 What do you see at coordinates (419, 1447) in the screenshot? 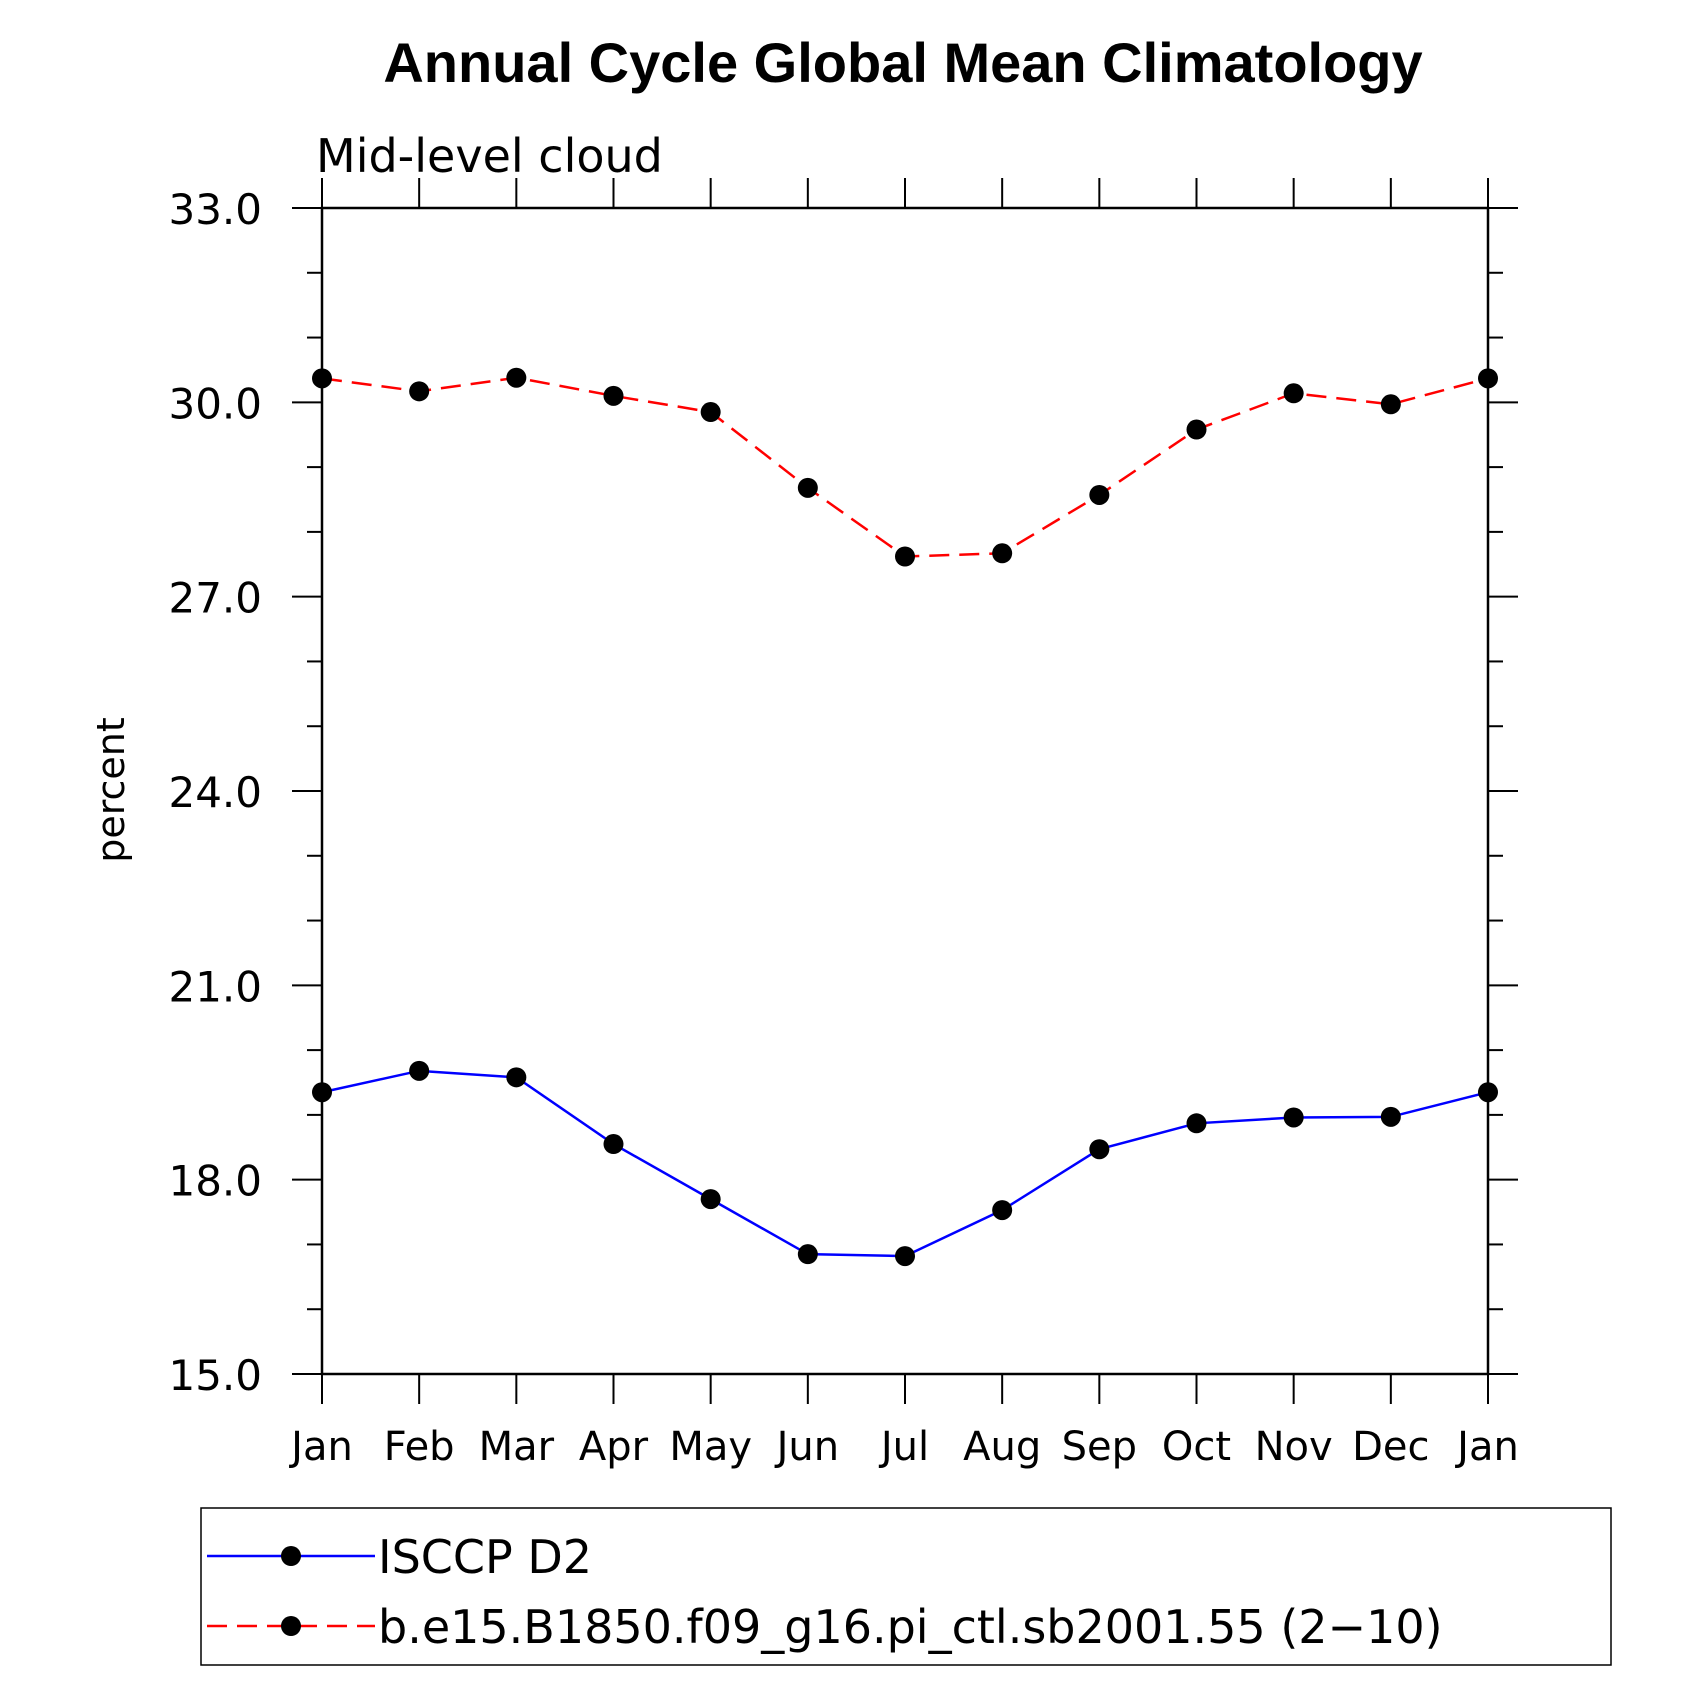
I see `x-tick-label: Feb` at bounding box center [419, 1447].